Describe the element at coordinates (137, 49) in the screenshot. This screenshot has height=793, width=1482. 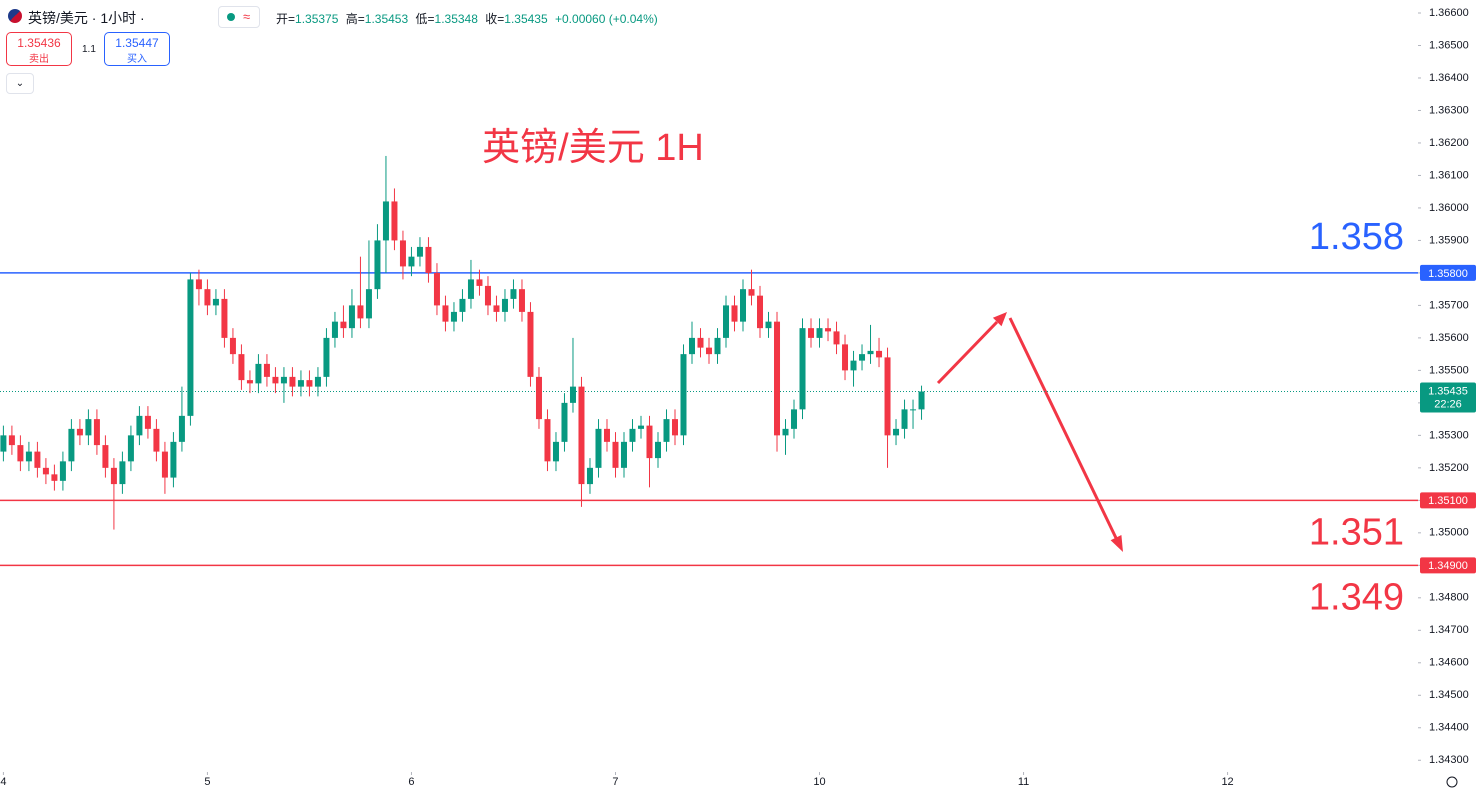
I see `buy-button: 1.35447 买入` at that location.